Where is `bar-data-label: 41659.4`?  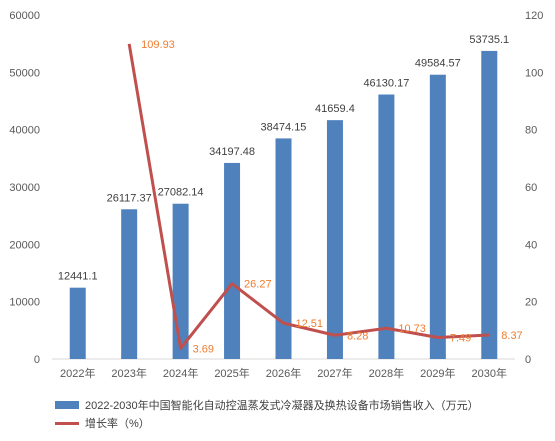 bar-data-label: 41659.4 is located at coordinates (335, 109).